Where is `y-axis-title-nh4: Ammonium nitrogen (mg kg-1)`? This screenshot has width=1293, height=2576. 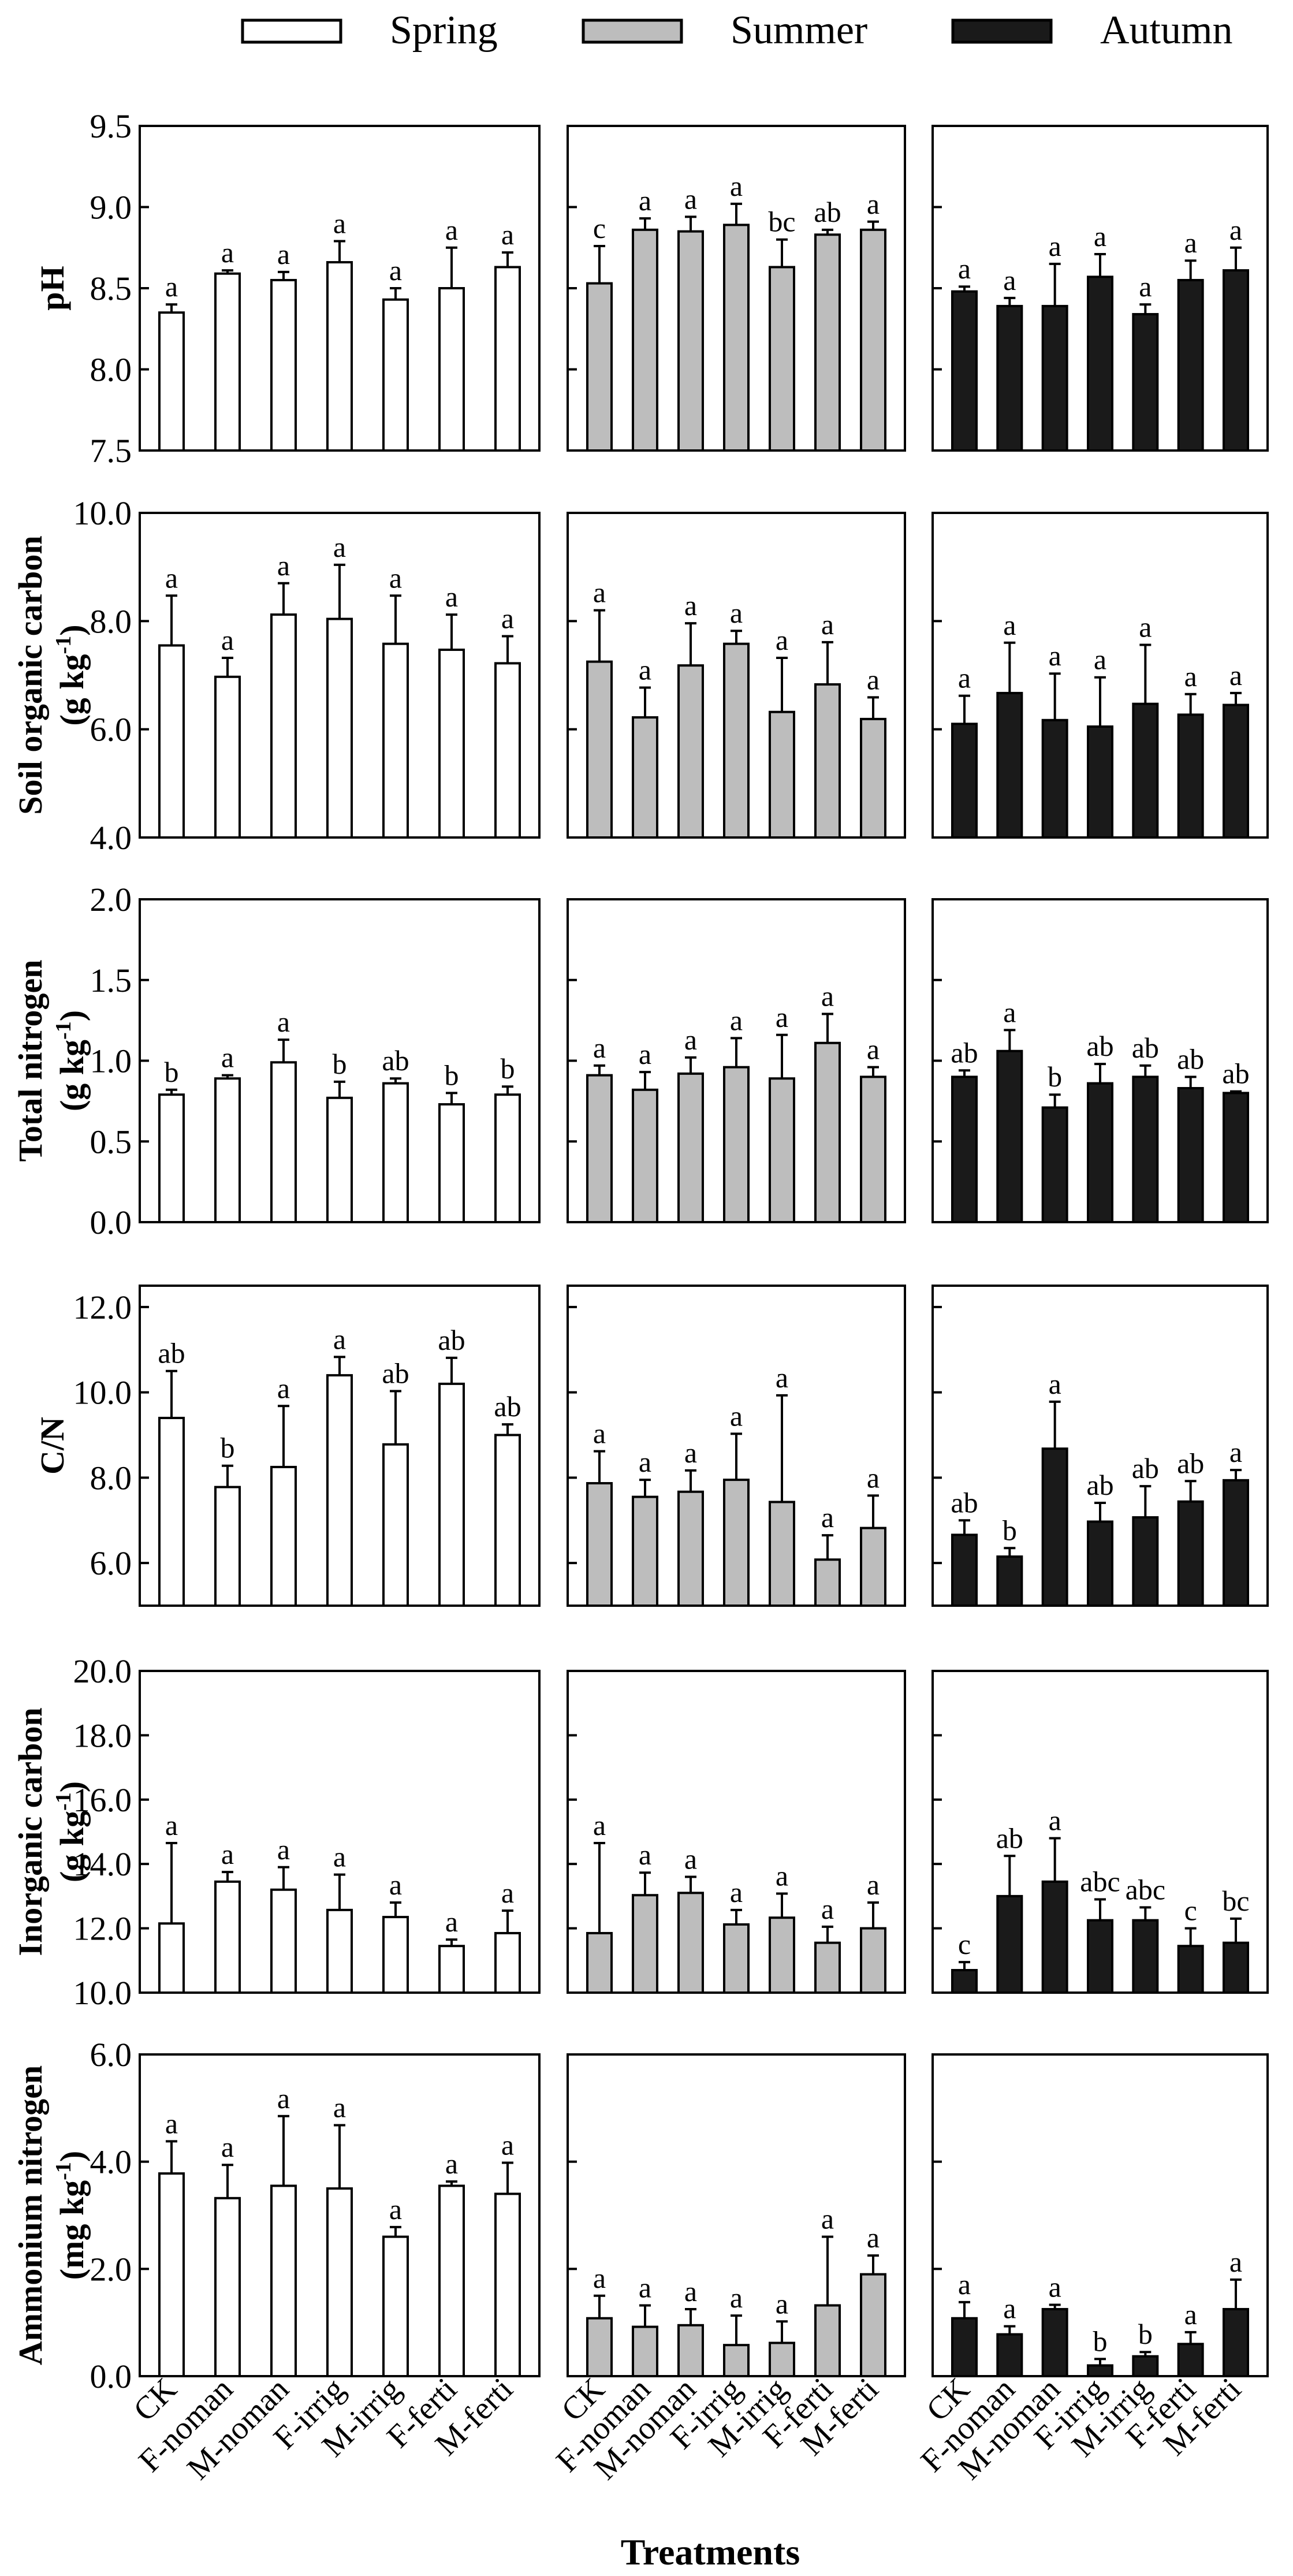 y-axis-title-nh4: Ammonium nitrogen (mg kg-1) is located at coordinates (51, 2215).